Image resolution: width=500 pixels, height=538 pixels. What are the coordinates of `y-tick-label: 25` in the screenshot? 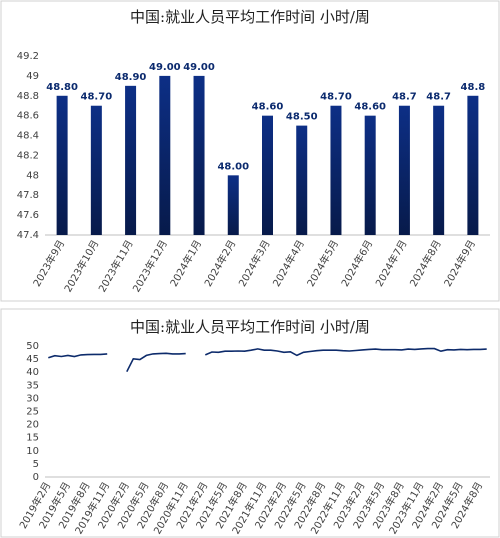 It's located at (32, 412).